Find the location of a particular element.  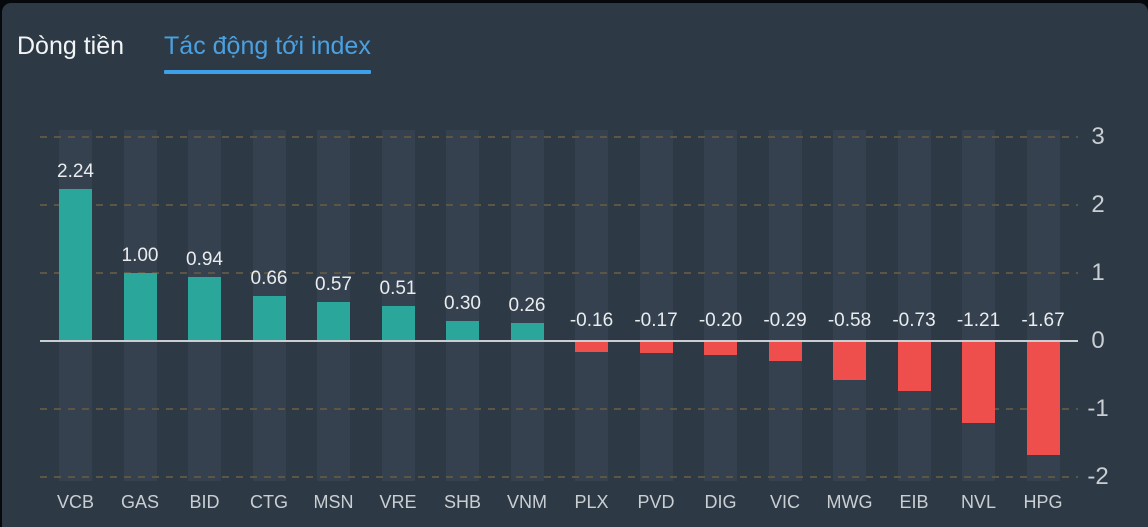

bar-dig is located at coordinates (720, 348).